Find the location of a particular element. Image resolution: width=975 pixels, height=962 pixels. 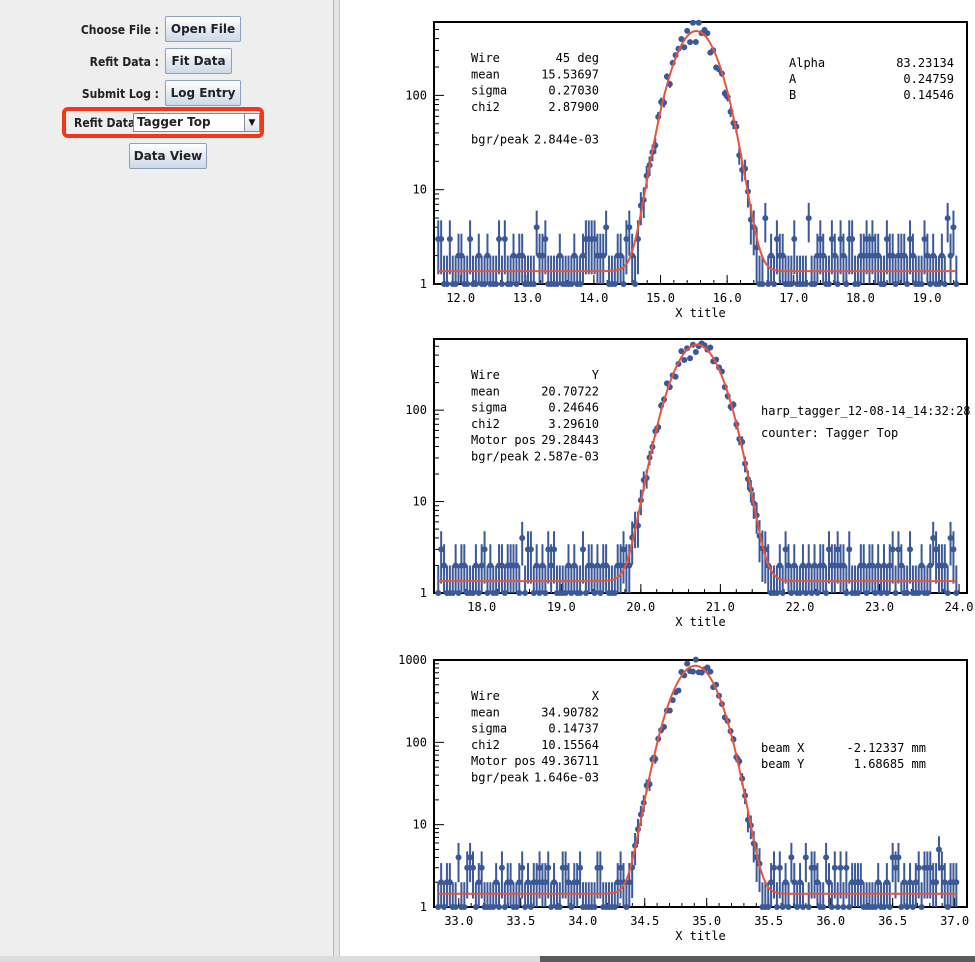

x-tick-label: 17.0 is located at coordinates (793, 298).